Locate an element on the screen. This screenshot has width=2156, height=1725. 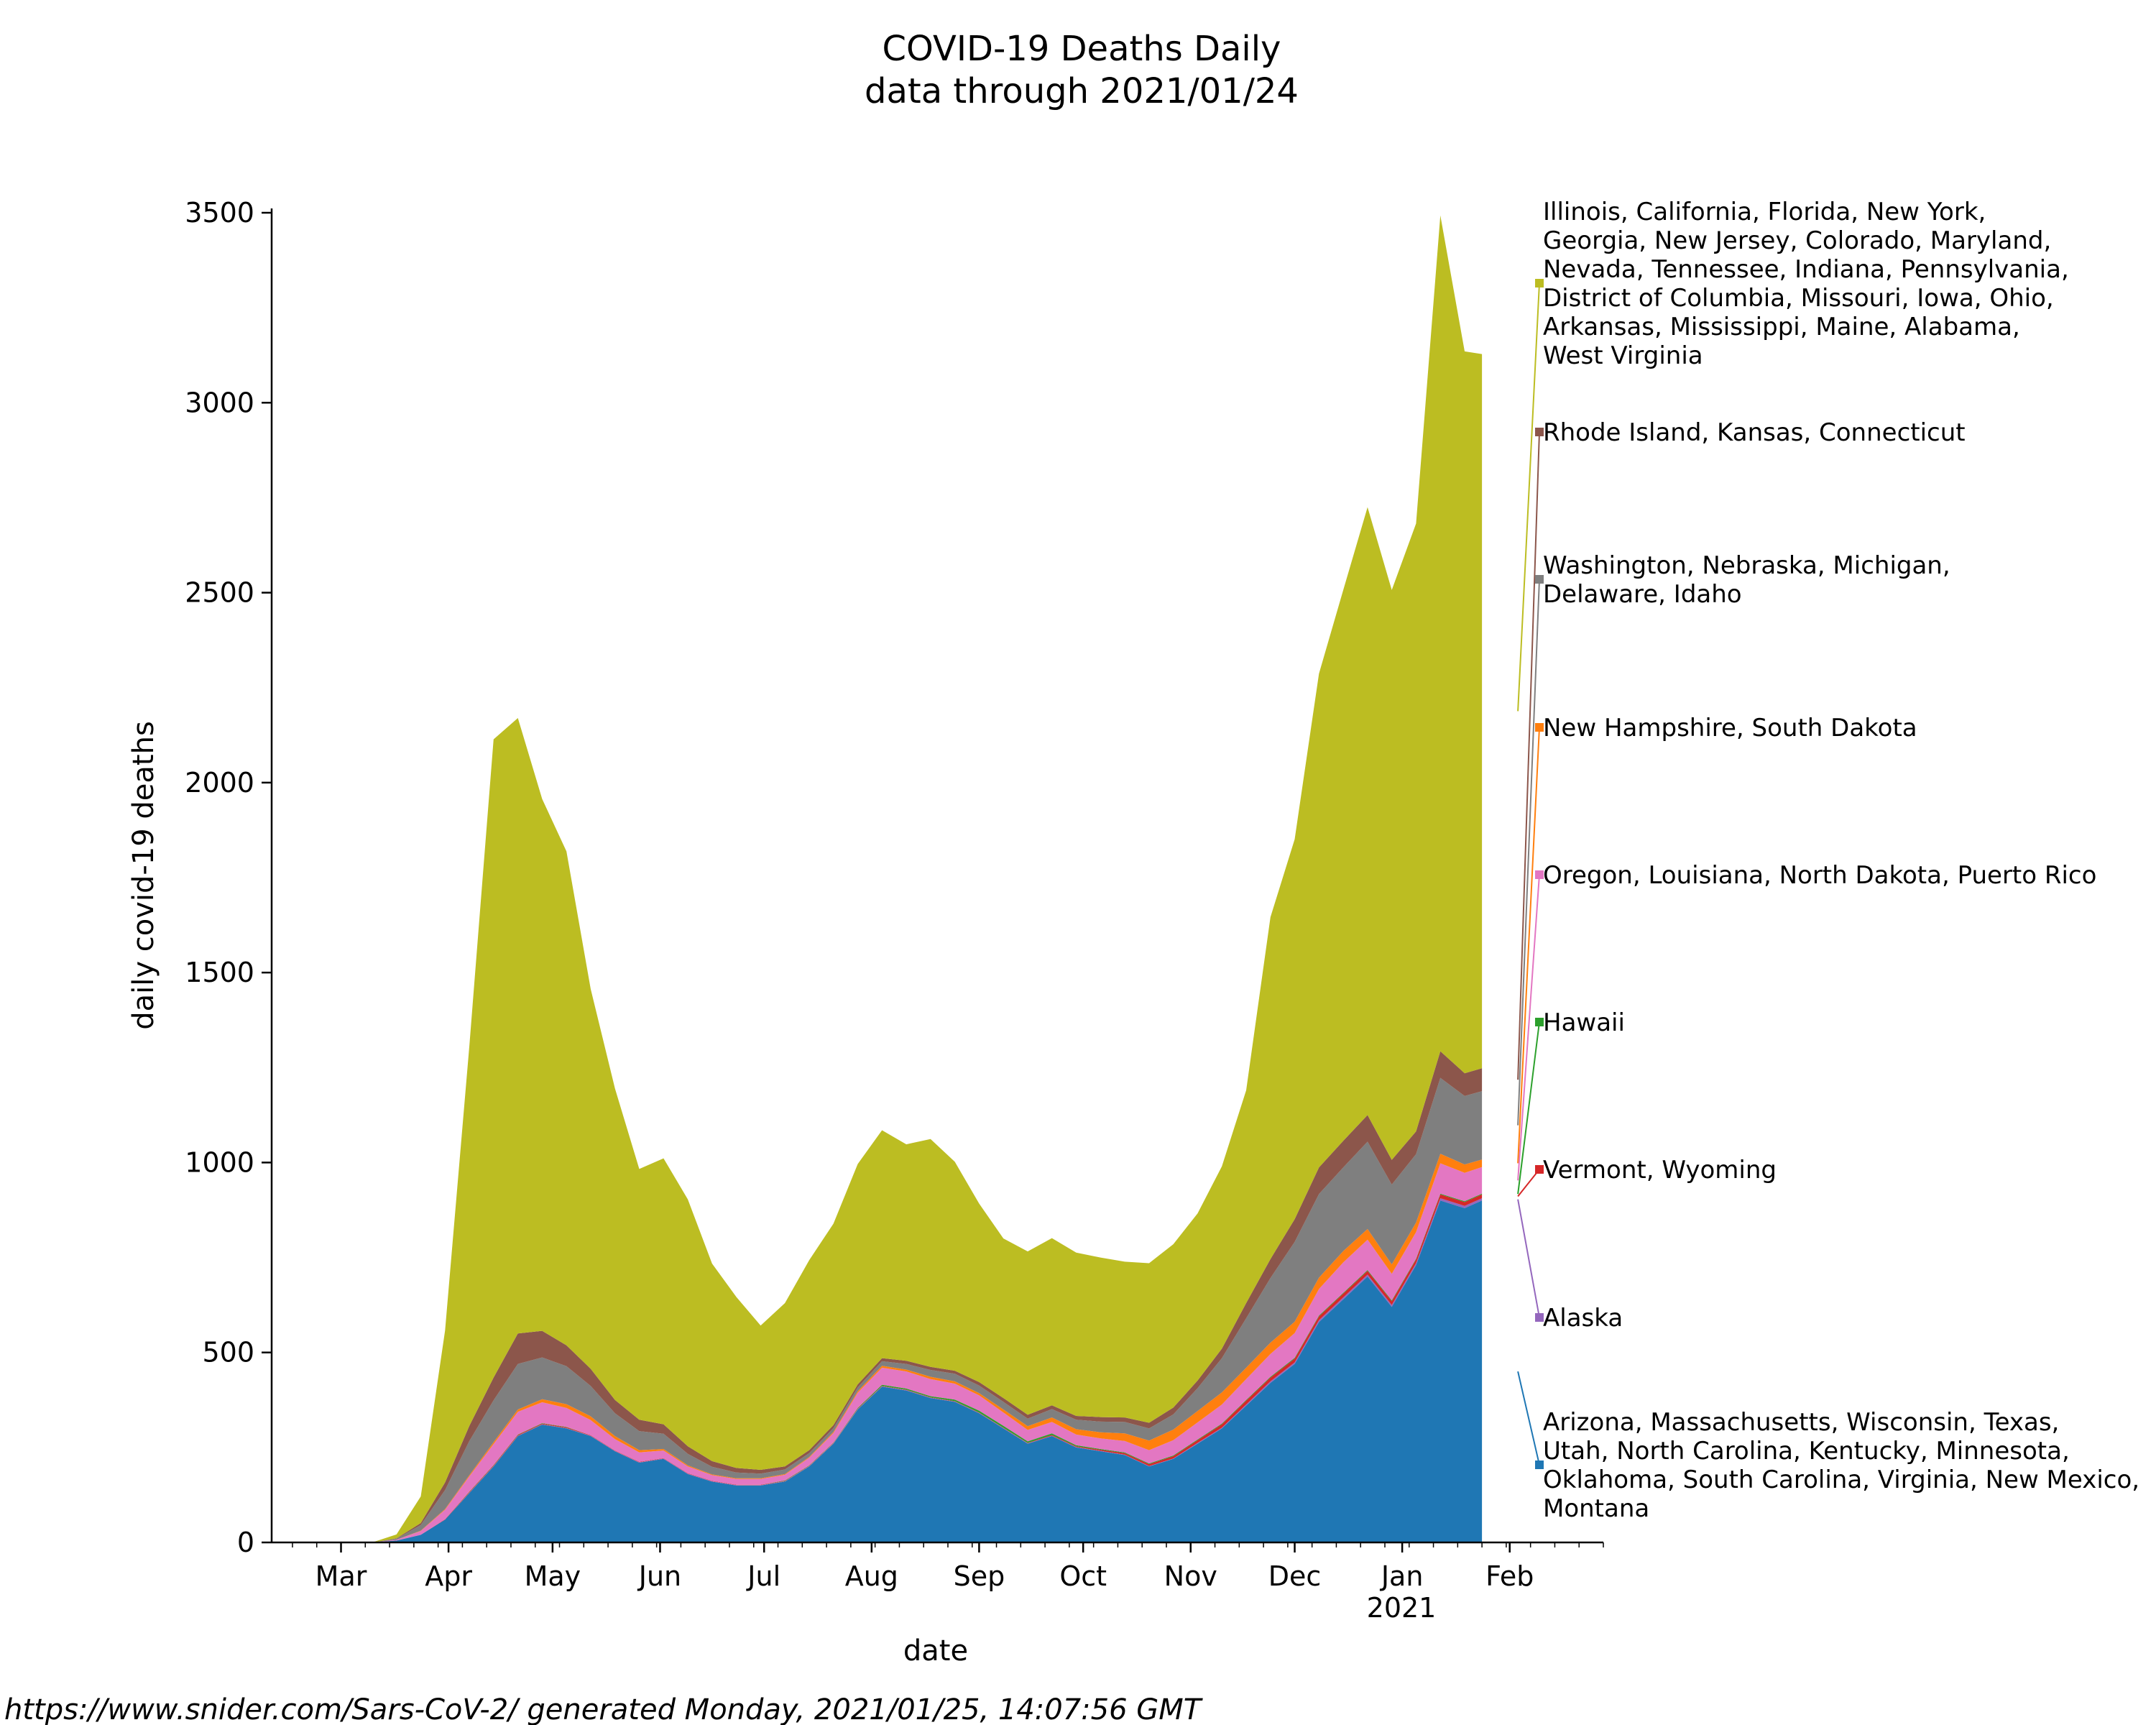
x-tick-label: Dec is located at coordinates (1295, 1576).